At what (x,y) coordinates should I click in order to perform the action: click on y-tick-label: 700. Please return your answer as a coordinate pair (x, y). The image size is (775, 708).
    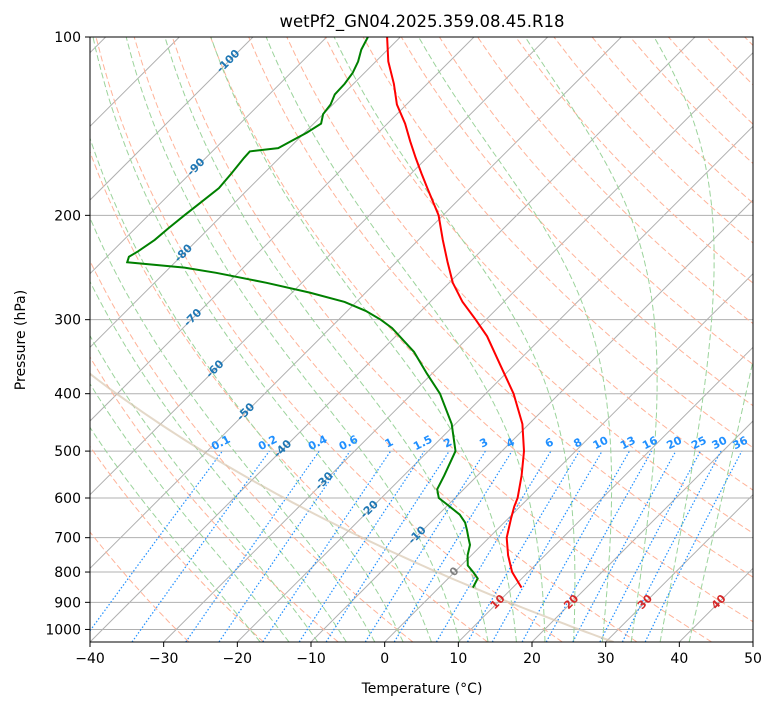
    Looking at the image, I should click on (67, 539).